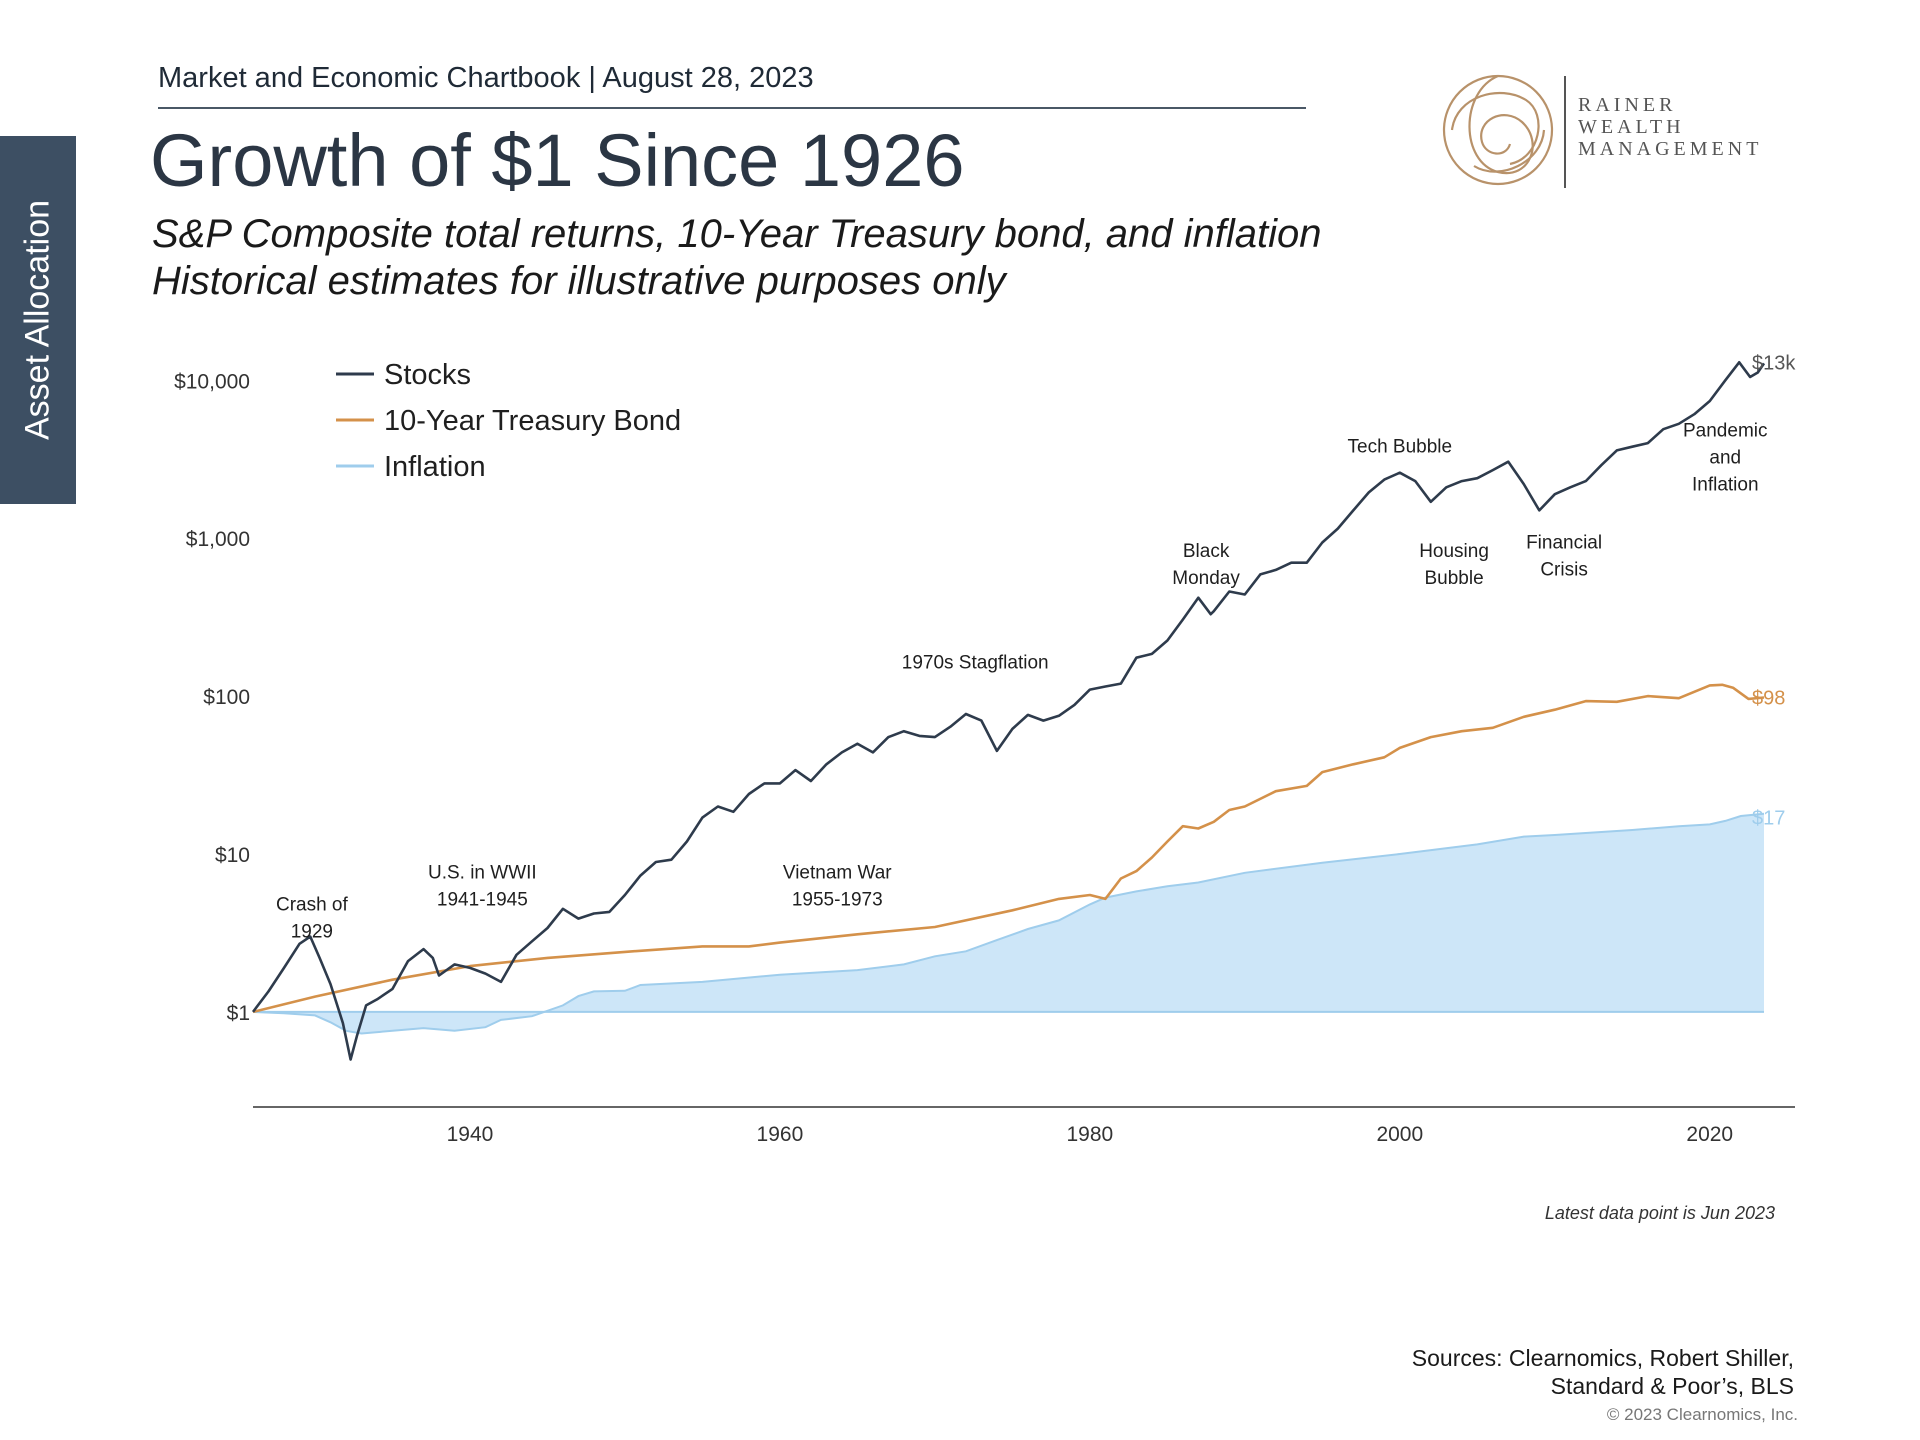 The width and height of the screenshot is (1920, 1440). Describe the element at coordinates (1090, 1134) in the screenshot. I see `x-tick-label: 1980` at that location.